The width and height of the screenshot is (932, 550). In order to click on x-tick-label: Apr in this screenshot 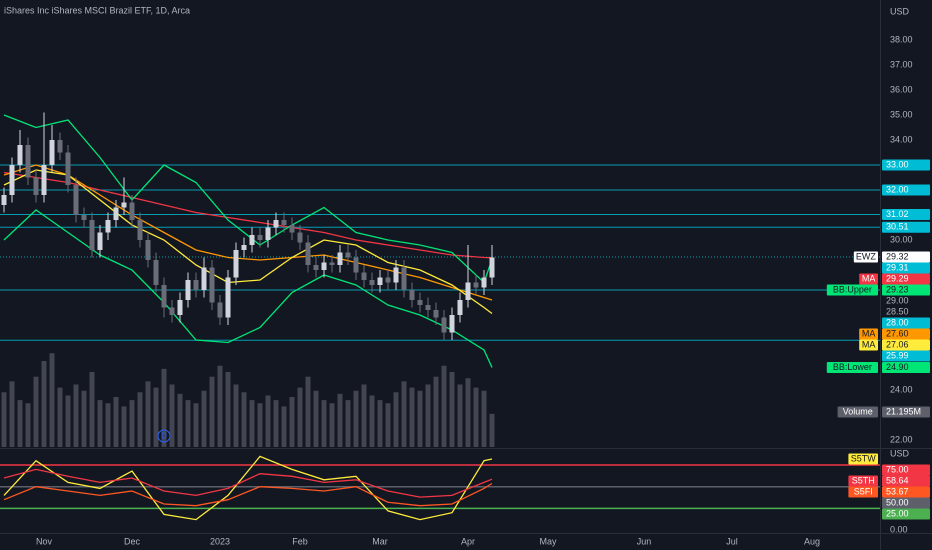, I will do `click(468, 541)`.